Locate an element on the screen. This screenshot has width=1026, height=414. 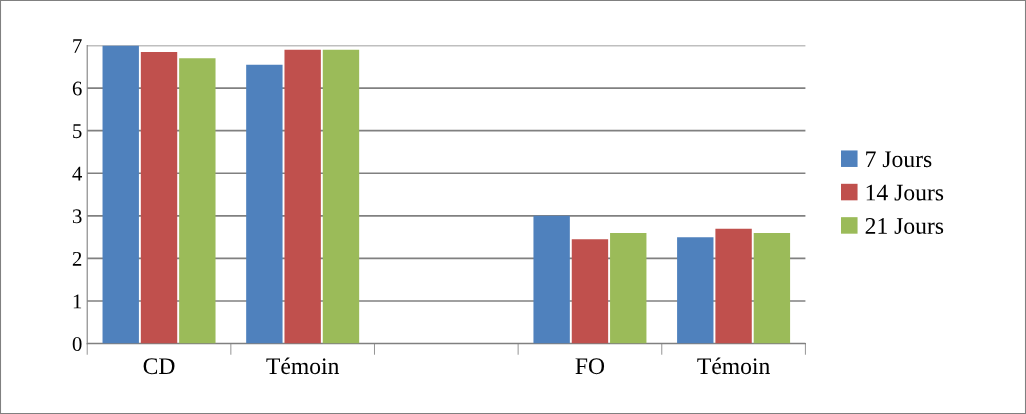
y-tick-label: 0 is located at coordinates (77, 344).